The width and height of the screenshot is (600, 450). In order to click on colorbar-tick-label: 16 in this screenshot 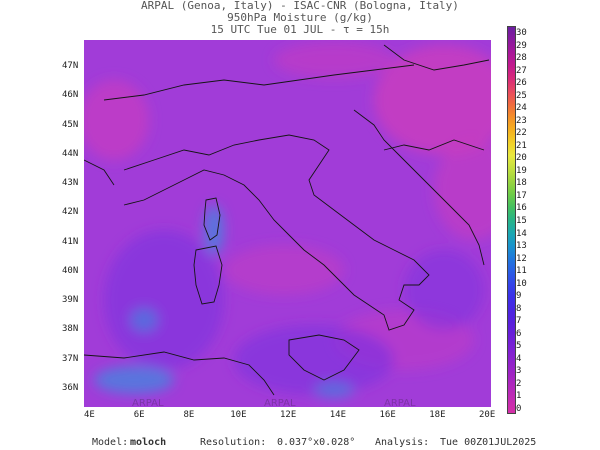, I will do `click(521, 208)`.